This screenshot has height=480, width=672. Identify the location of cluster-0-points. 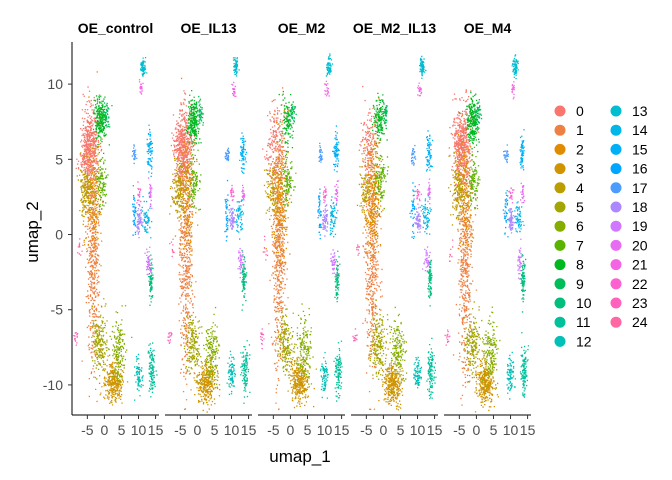
(464, 145).